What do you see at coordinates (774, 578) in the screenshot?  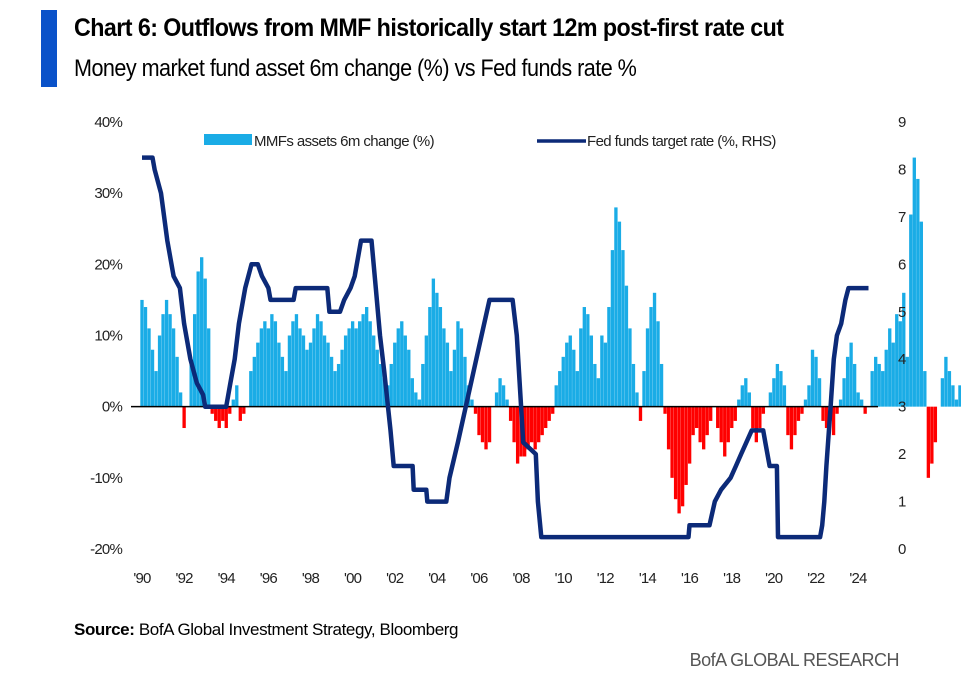 I see `x-tick-label: '20` at bounding box center [774, 578].